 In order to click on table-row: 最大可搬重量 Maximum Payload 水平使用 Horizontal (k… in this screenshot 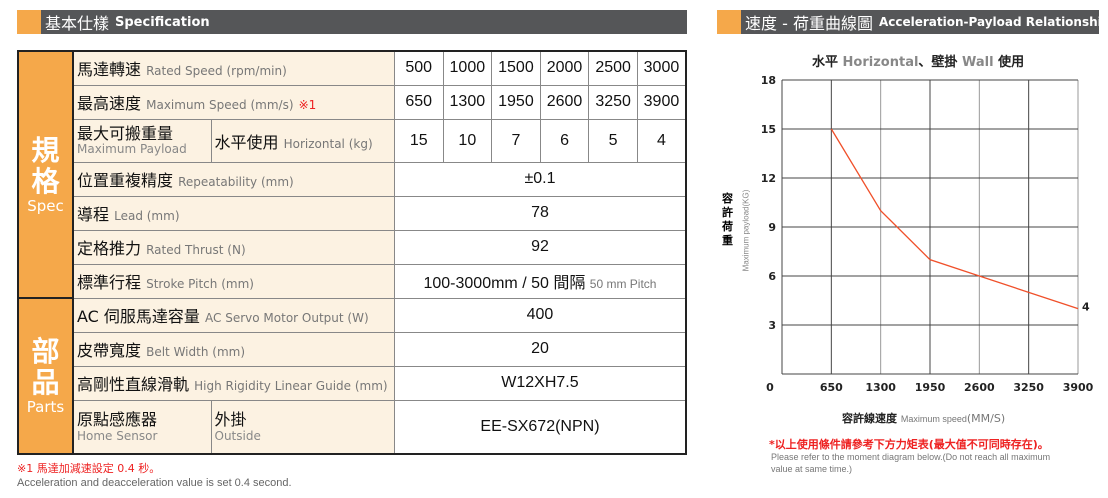, I will do `click(352, 140)`.